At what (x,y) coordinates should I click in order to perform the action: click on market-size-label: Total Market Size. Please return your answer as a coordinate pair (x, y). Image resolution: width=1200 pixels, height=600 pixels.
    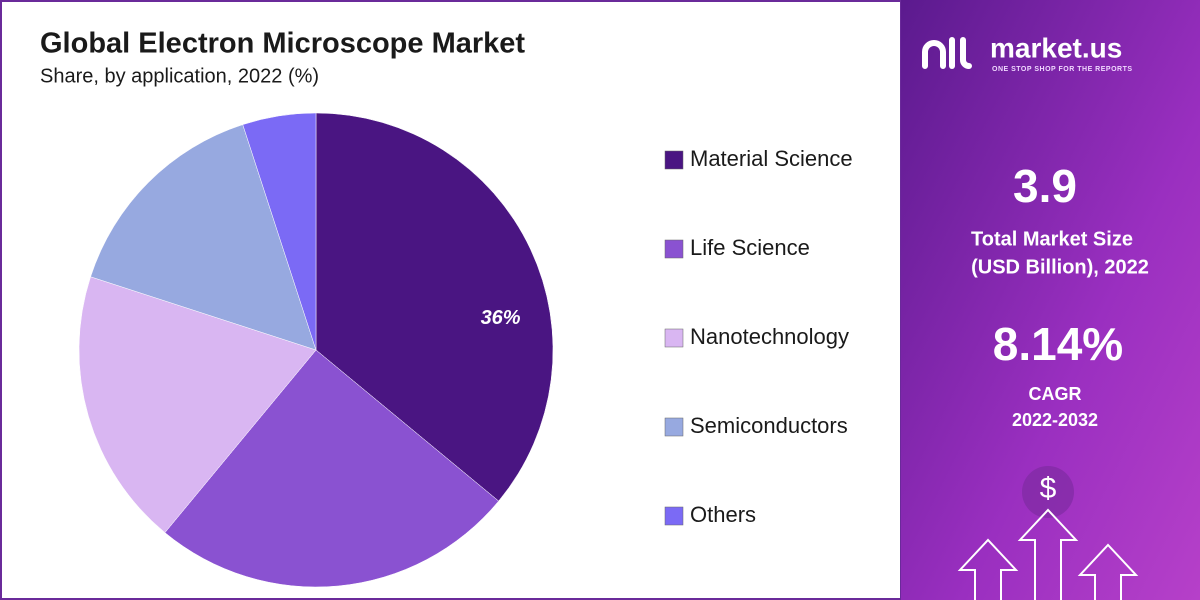
    Looking at the image, I should click on (1052, 239).